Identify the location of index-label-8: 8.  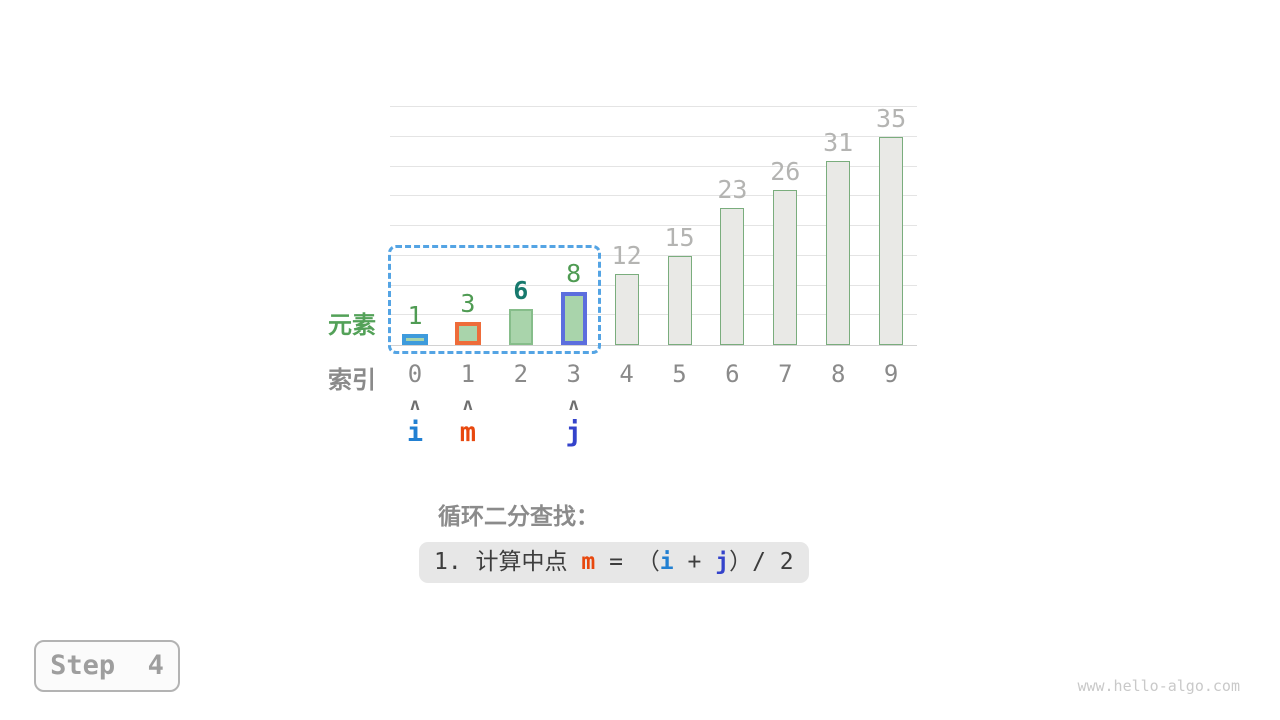
(838, 374).